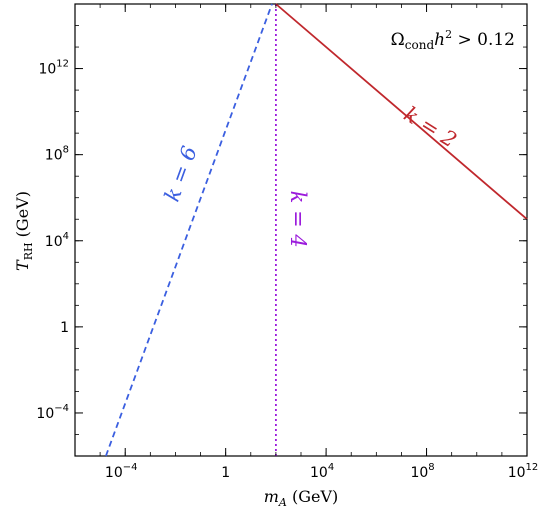 Image resolution: width=546 pixels, height=517 pixels. I want to click on y-tick-label: 10¹², so click(53, 68).